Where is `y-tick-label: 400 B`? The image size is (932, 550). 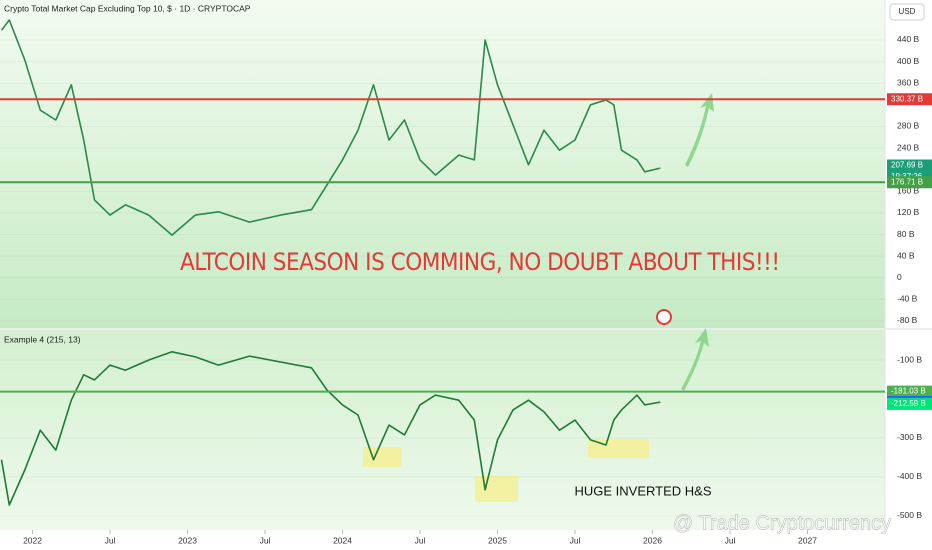
y-tick-label: 400 B is located at coordinates (908, 61).